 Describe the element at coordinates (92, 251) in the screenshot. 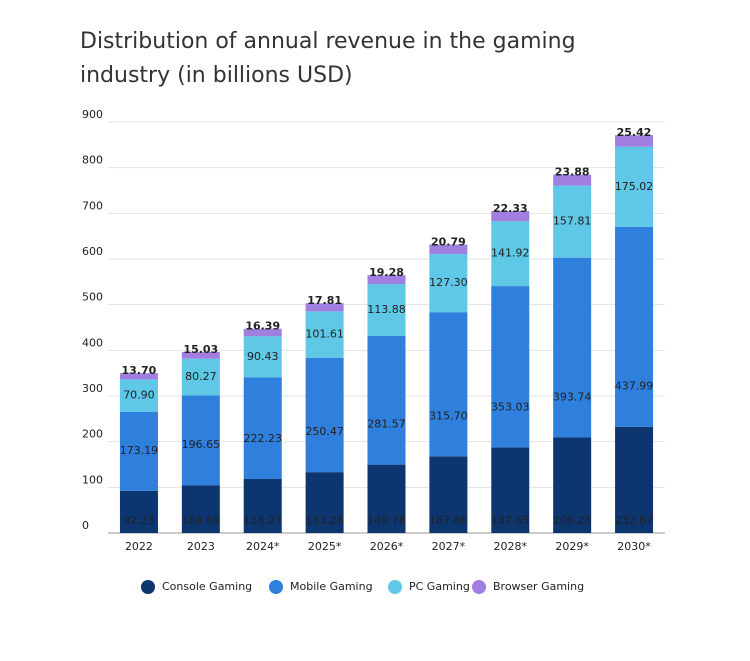

I see `y-tick-label: 600` at that location.